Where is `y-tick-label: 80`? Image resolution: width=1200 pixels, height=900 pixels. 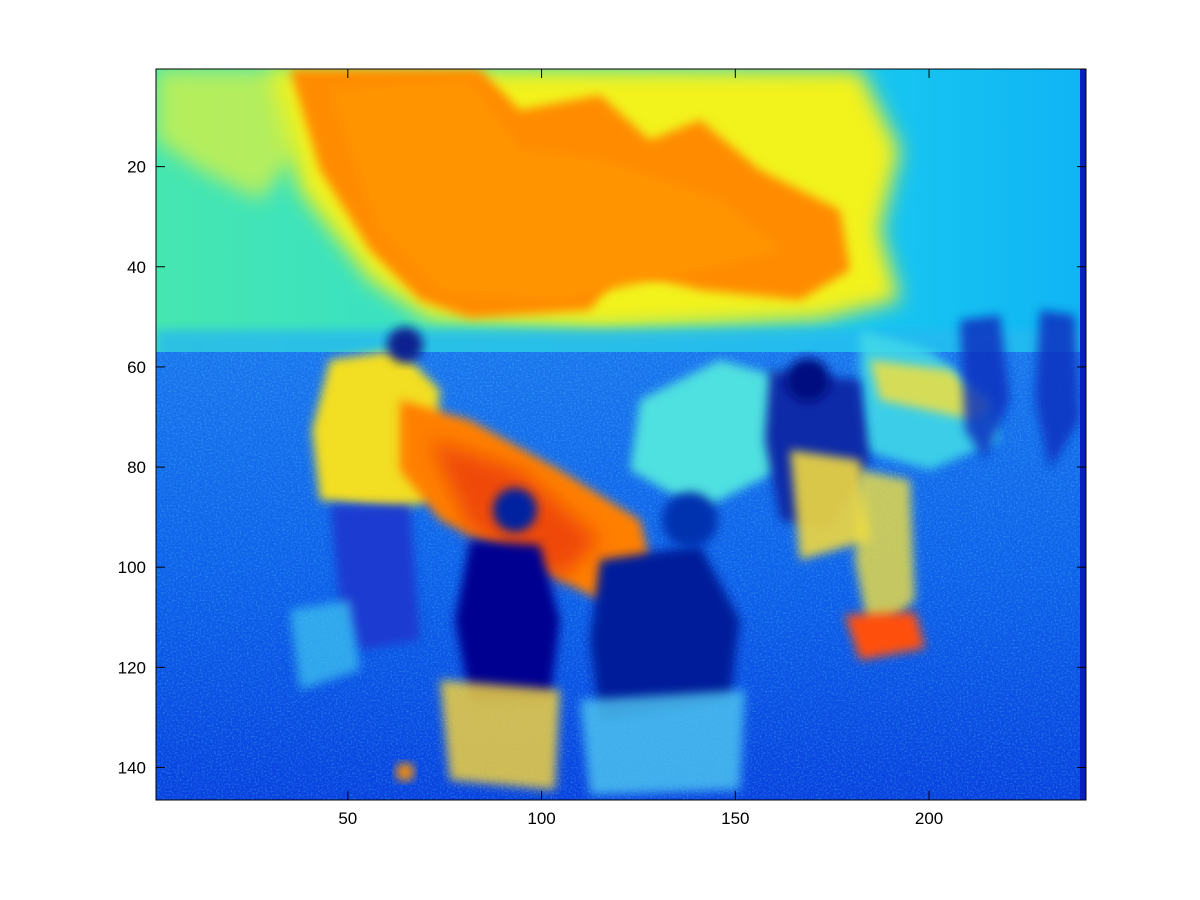
y-tick-label: 80 is located at coordinates (136, 467).